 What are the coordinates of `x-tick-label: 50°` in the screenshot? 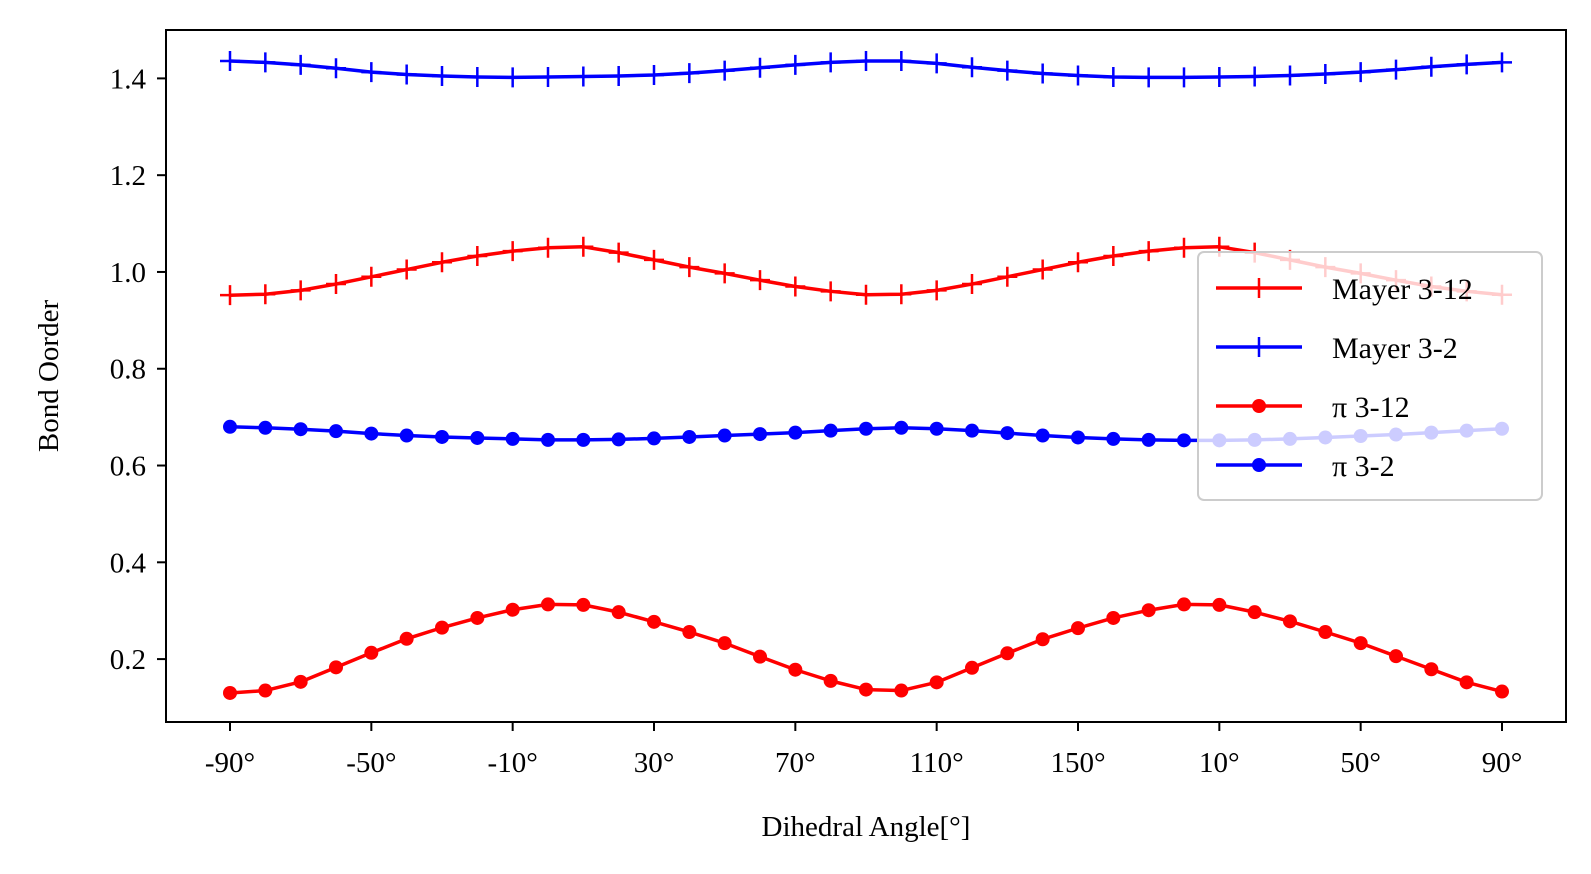 It's located at (1360, 763).